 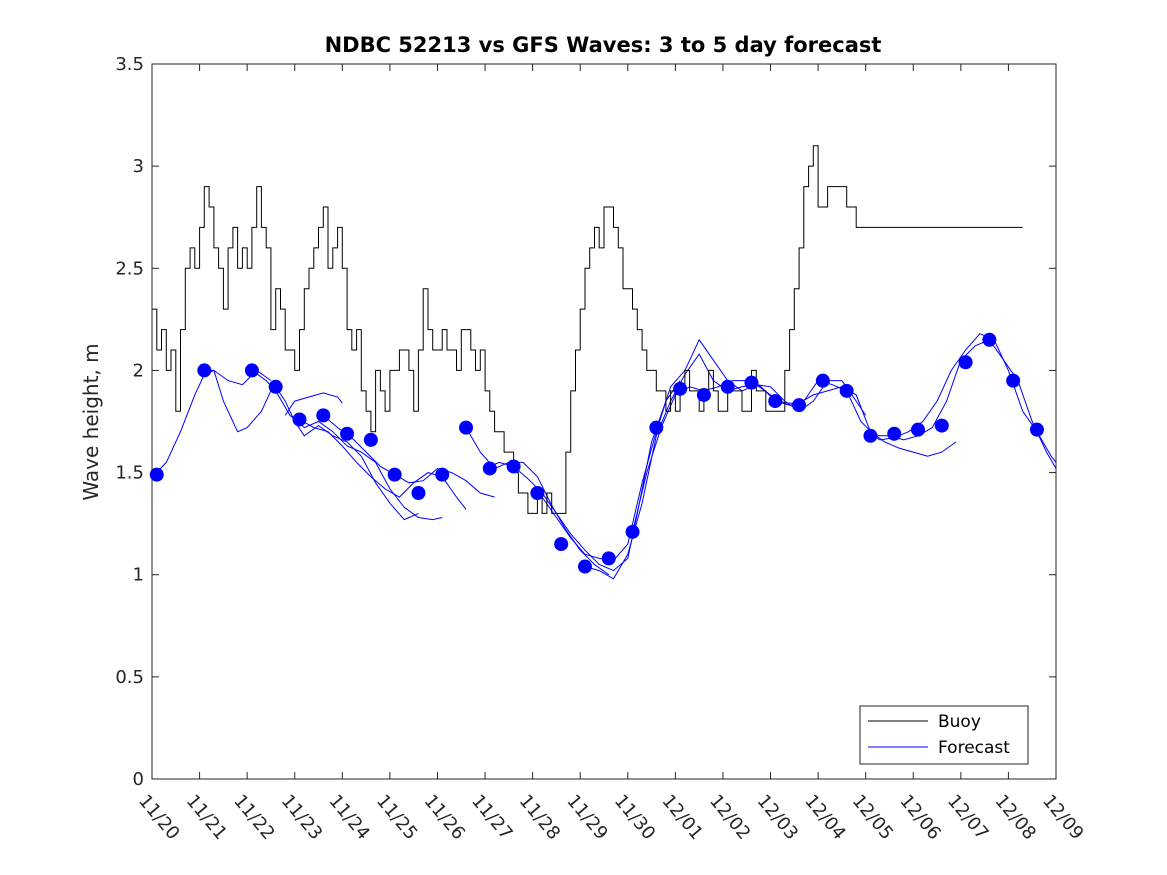 I want to click on y-tick-label: 0, so click(x=138, y=779).